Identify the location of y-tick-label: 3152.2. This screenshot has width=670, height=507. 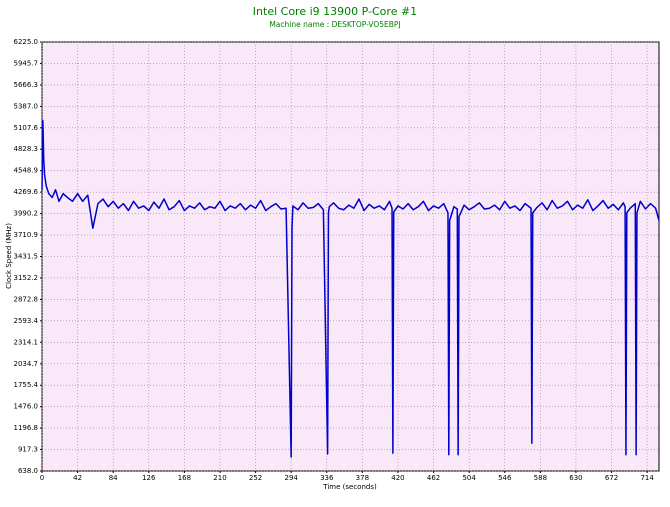
(26, 278).